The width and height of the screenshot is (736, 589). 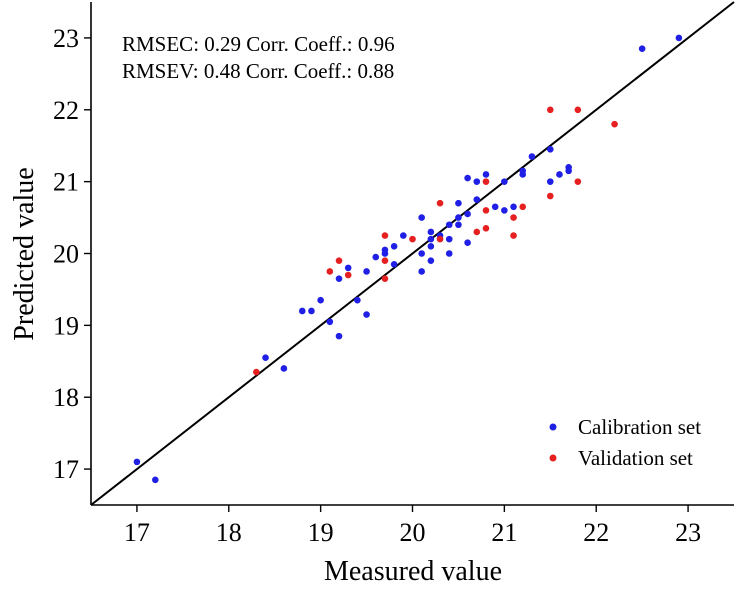 I want to click on y-tick-label: 20, so click(x=66, y=254).